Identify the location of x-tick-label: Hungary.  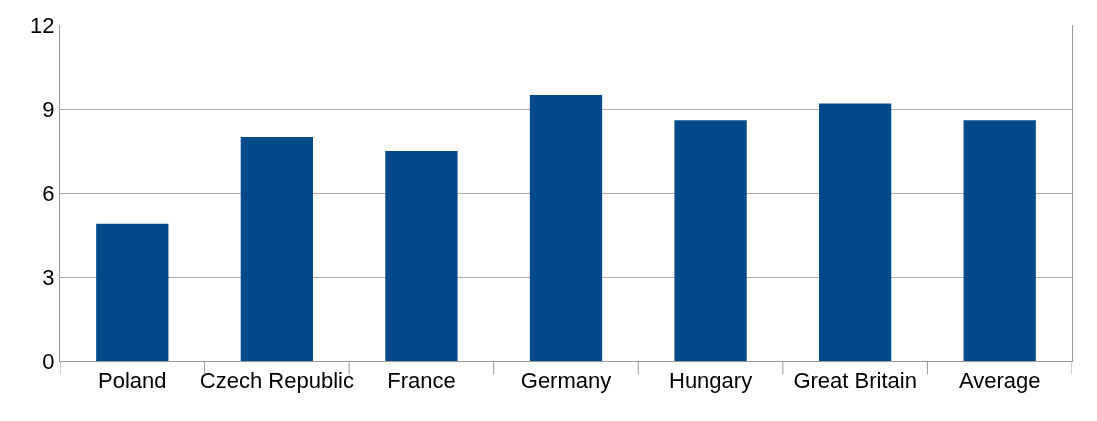
(710, 381).